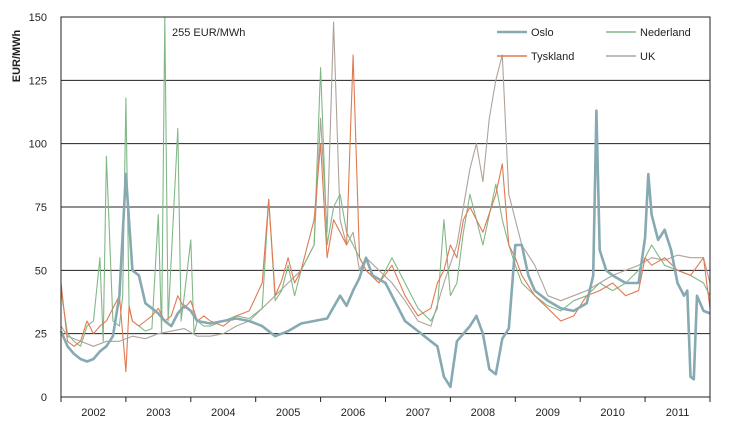  Describe the element at coordinates (385, 408) in the screenshot. I see `x-axis-ticks: 2002 2003 2004 2005 2006 2007 2008 2009 2010 2011` at that location.